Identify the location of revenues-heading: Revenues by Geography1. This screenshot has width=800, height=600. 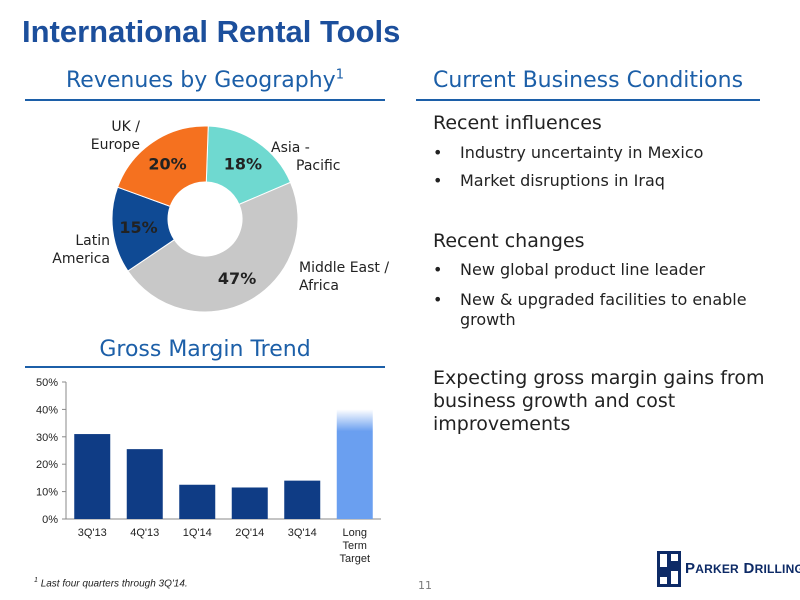
(205, 80).